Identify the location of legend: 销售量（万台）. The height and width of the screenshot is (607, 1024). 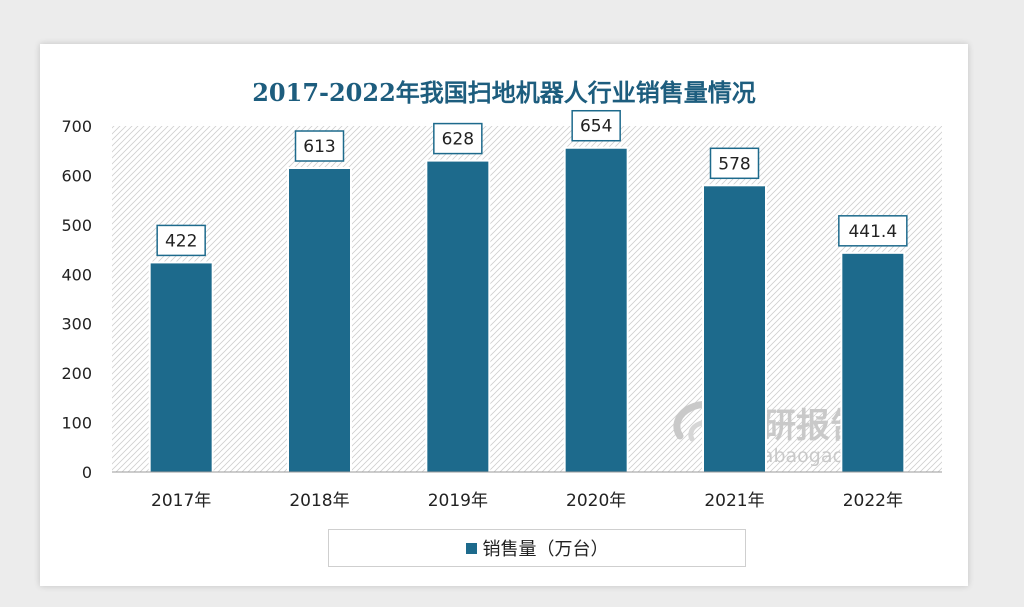
(537, 548).